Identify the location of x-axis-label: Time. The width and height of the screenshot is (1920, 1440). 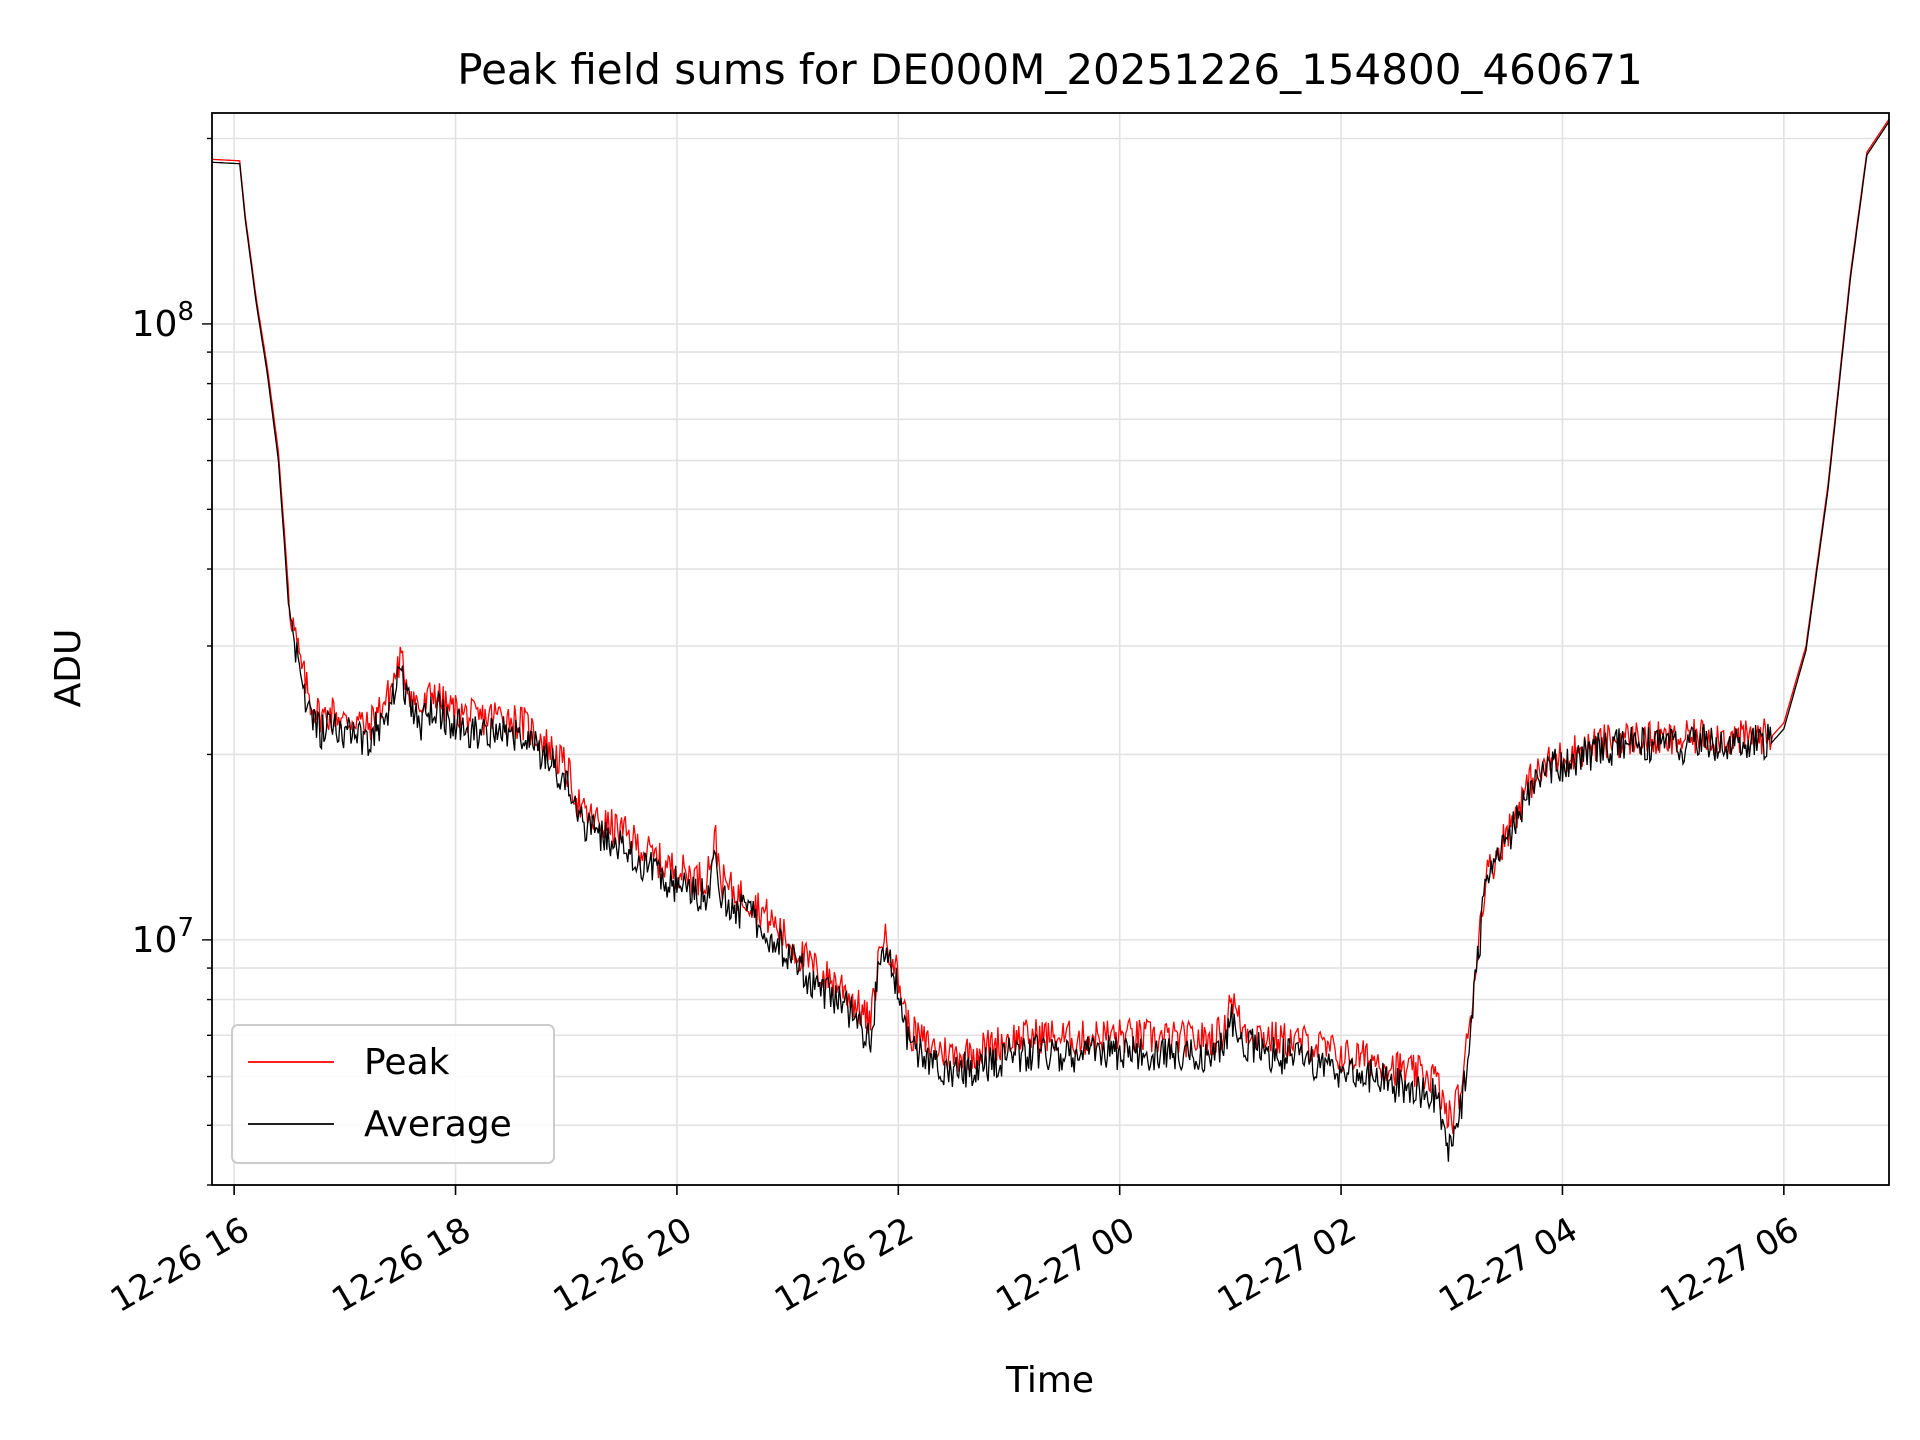
(1049, 1380).